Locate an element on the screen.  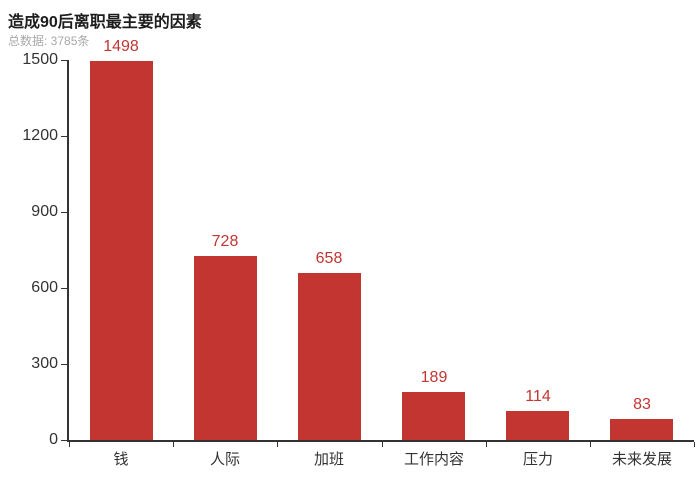
bar-value-label: 658 is located at coordinates (329, 258).